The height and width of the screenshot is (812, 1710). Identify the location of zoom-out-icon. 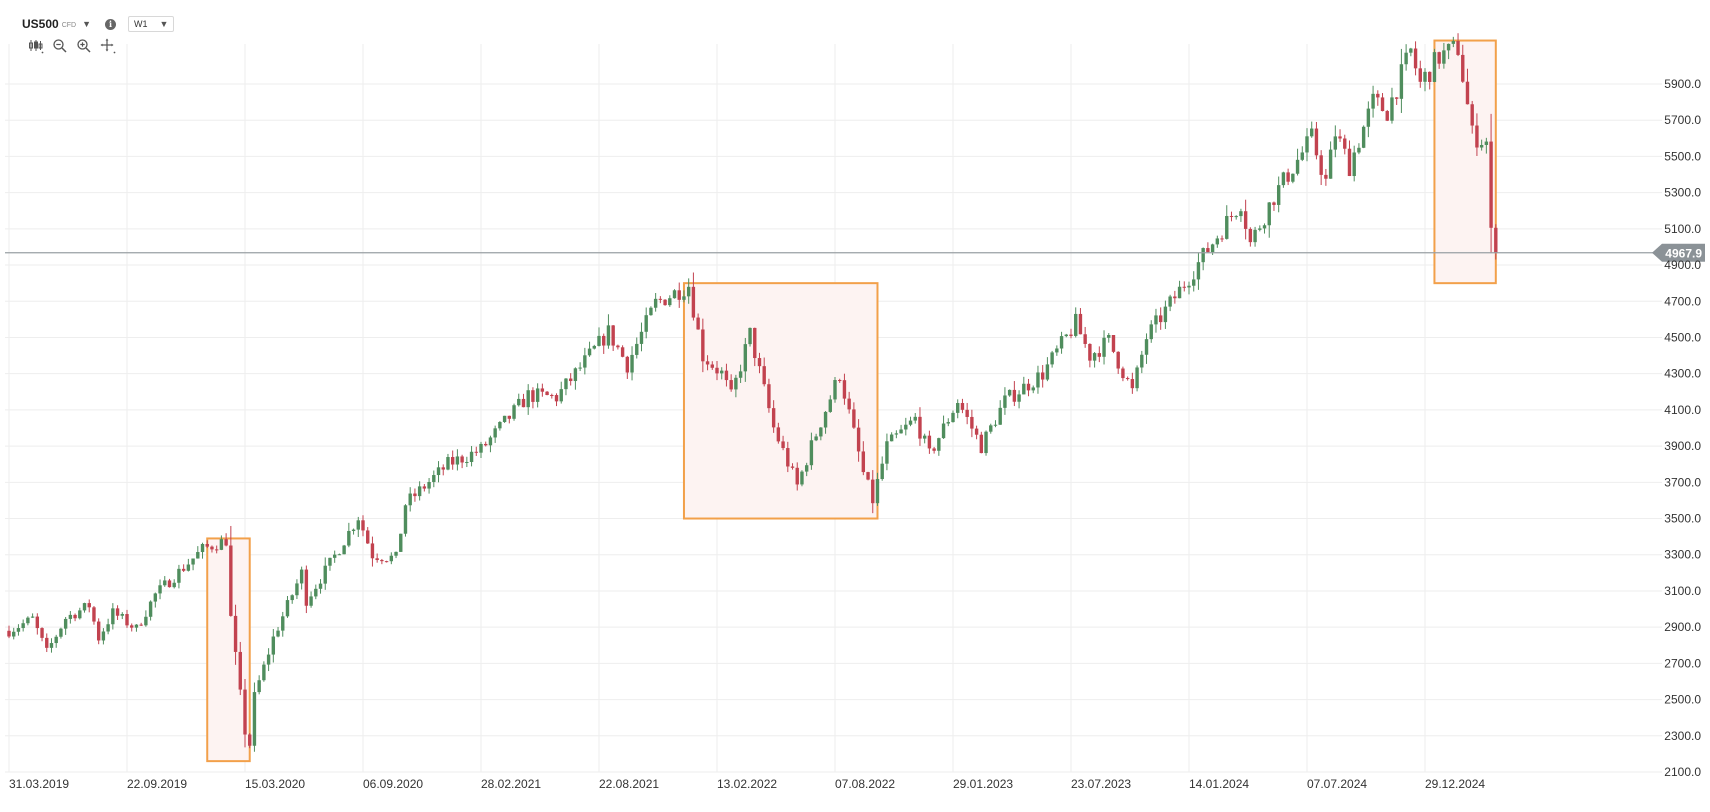
(60, 46).